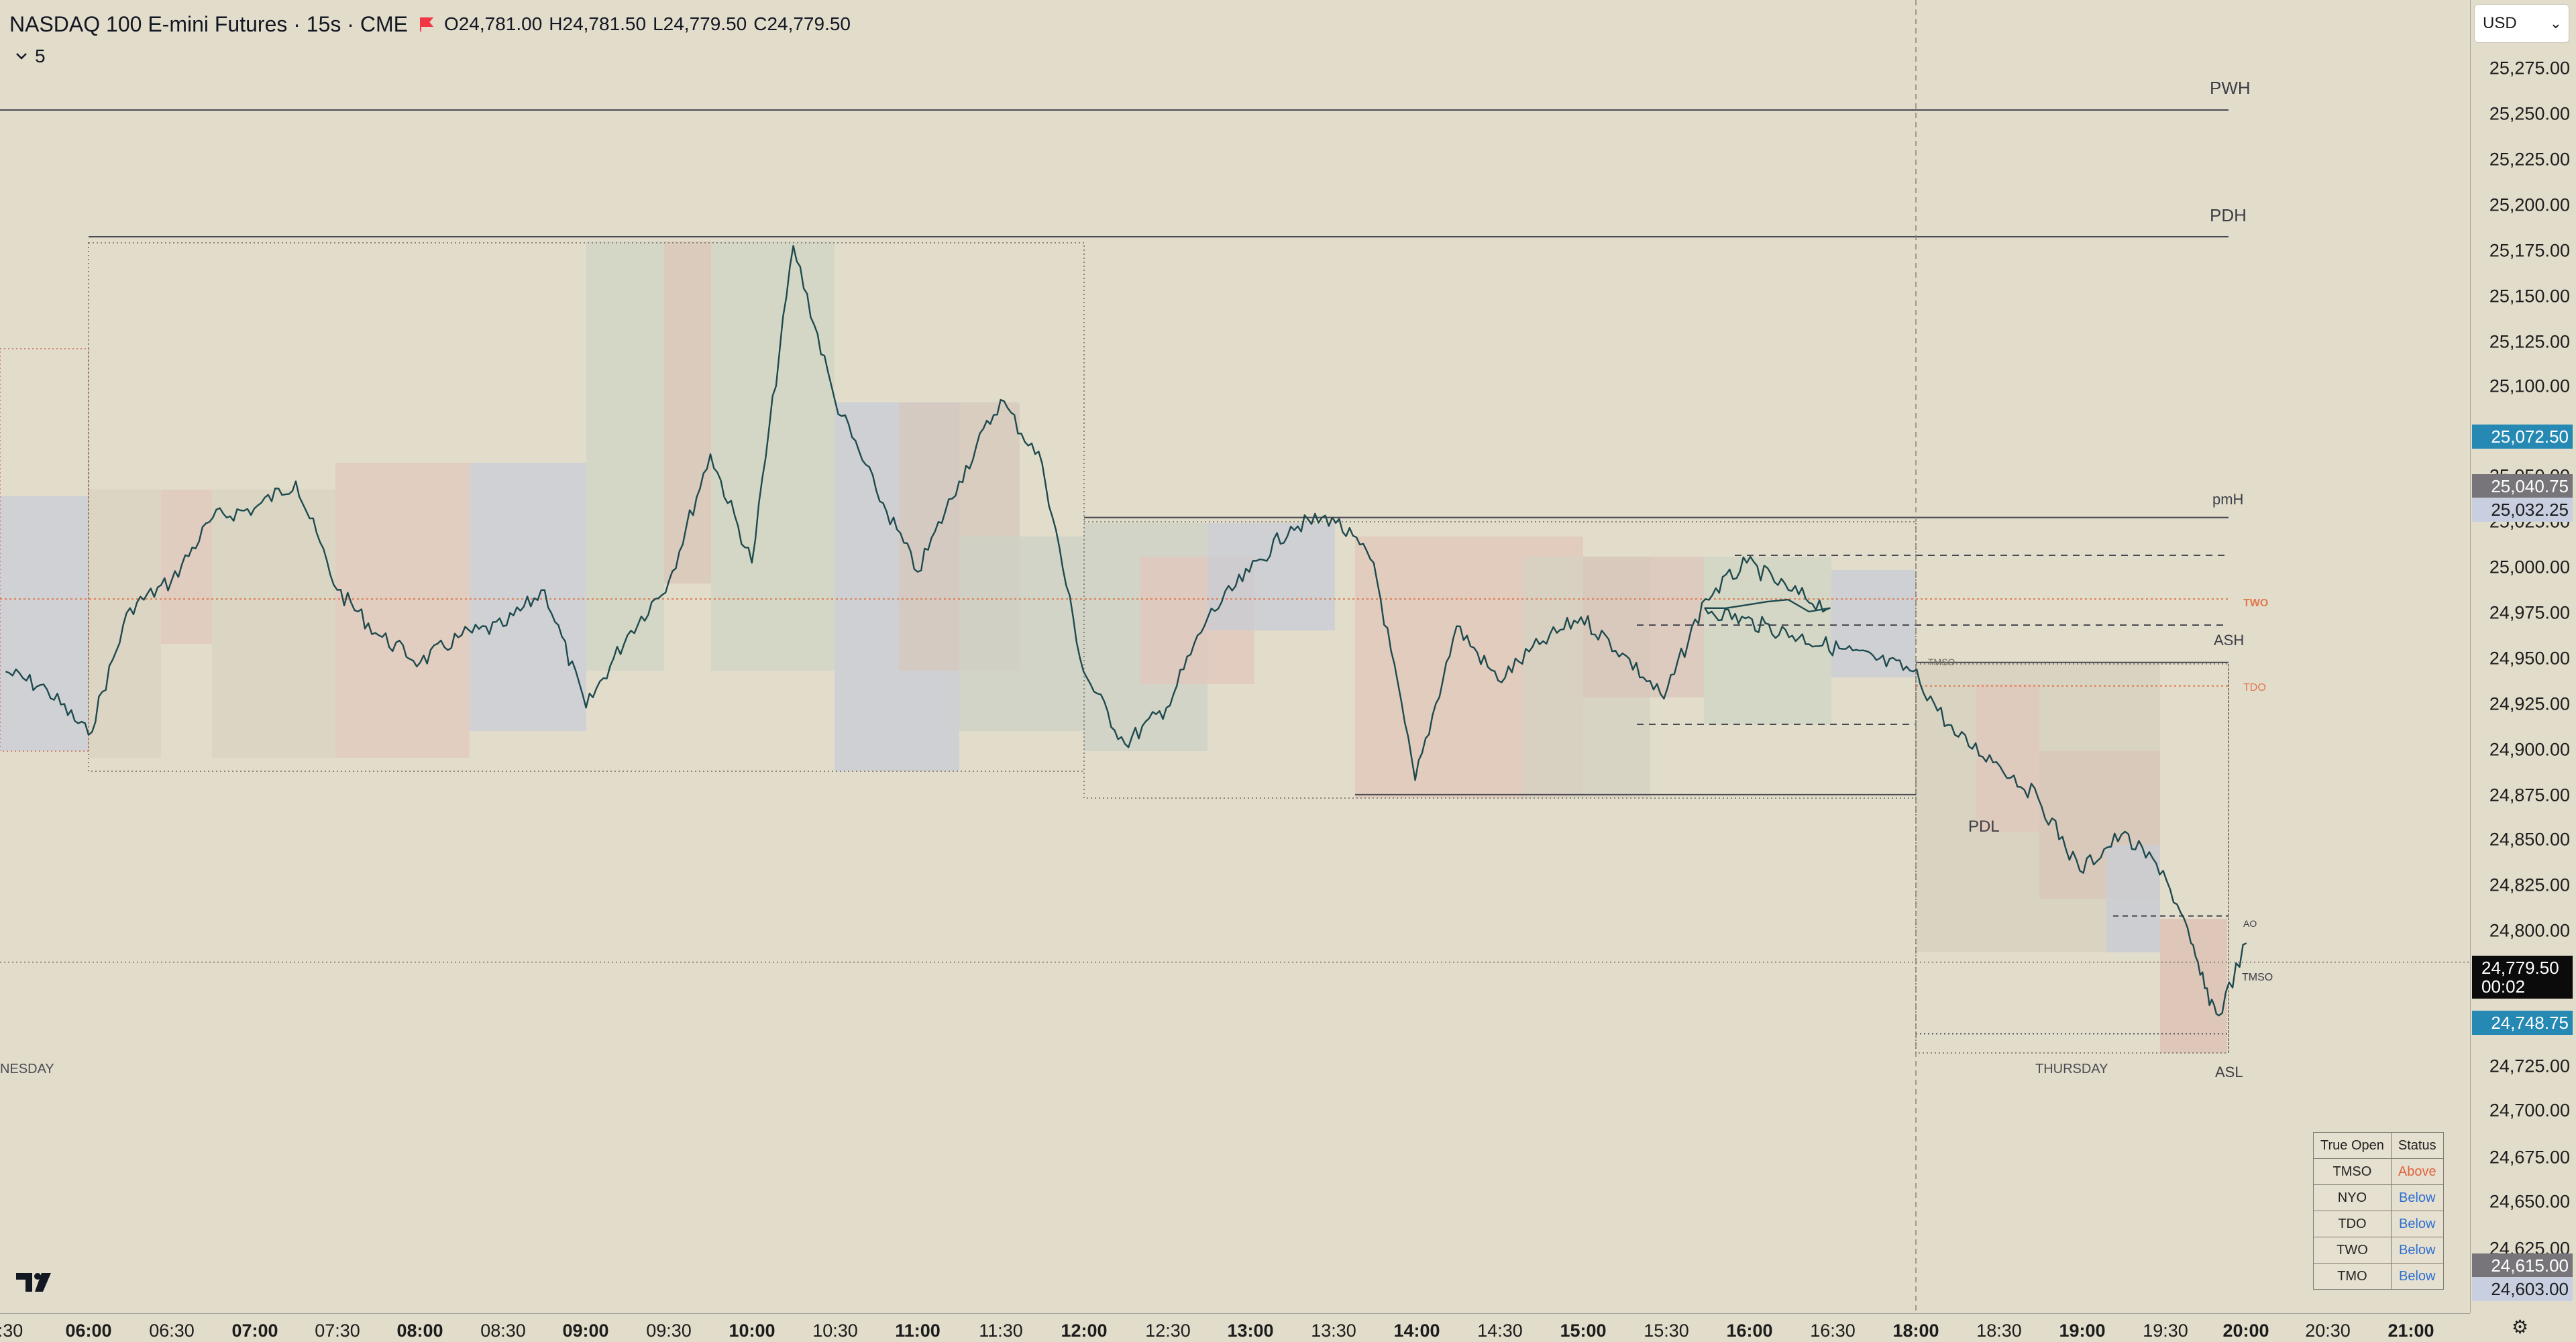 This screenshot has height=1342, width=2576. What do you see at coordinates (2352, 1250) in the screenshot?
I see `open-name: TWO` at bounding box center [2352, 1250].